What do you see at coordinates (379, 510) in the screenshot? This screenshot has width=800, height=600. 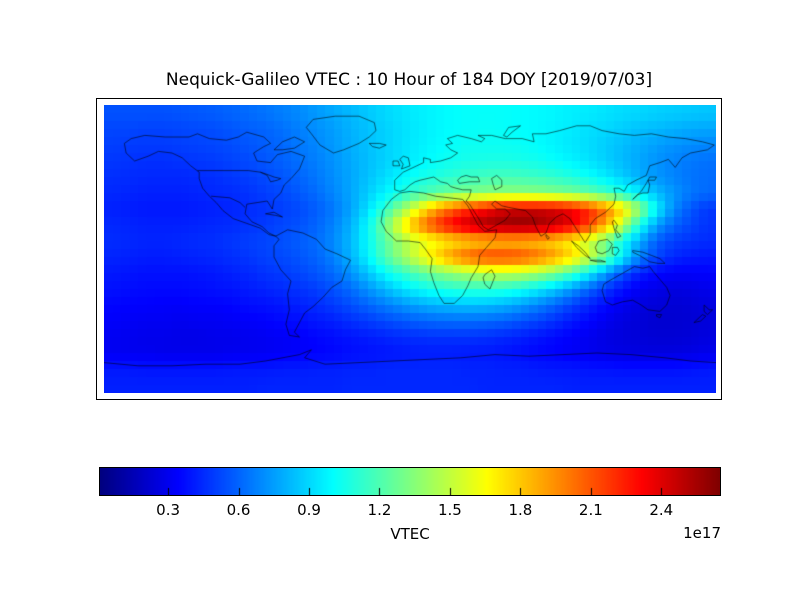 I see `colorbar-tick-label: 1.2` at bounding box center [379, 510].